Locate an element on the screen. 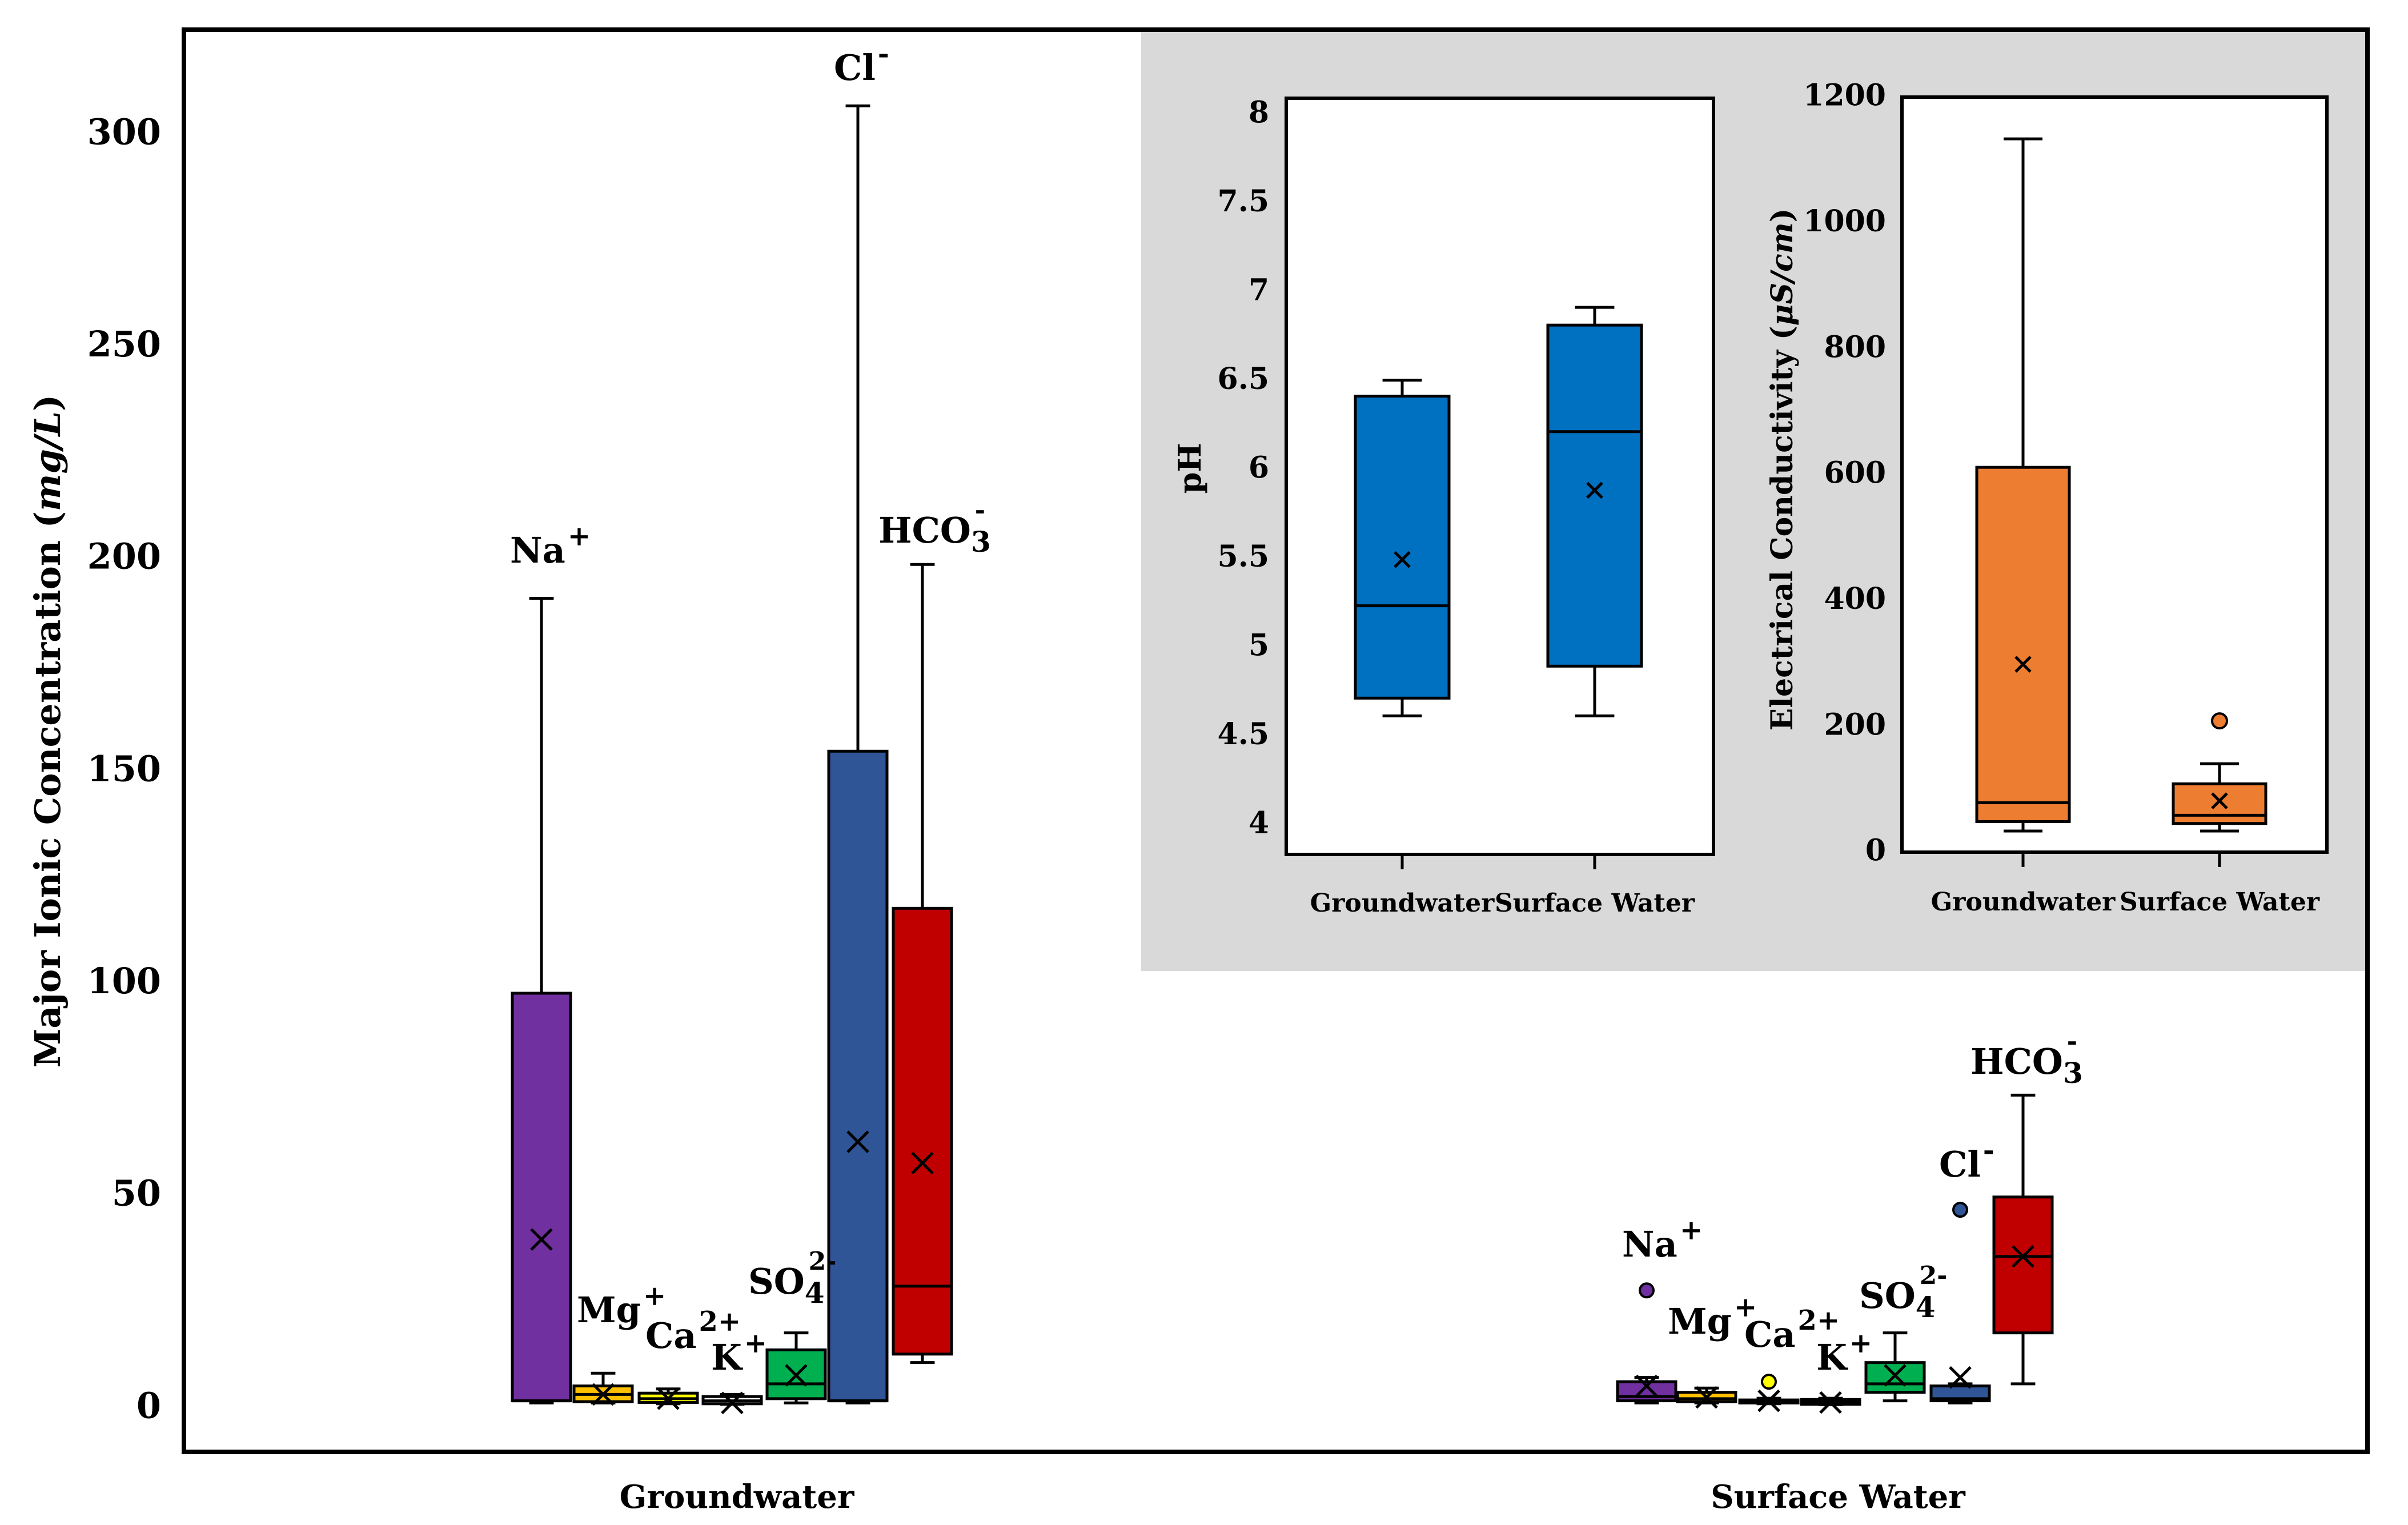 The width and height of the screenshot is (2408, 1525). ec-x-tick-label: Groundwater is located at coordinates (2023, 902).